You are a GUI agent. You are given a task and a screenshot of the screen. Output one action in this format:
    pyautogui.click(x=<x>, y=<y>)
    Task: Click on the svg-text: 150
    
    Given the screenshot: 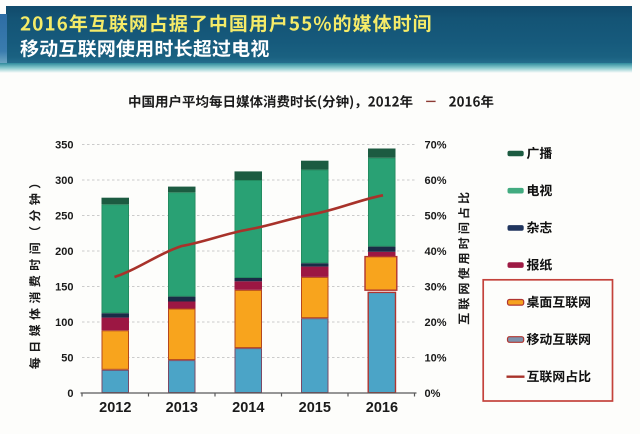 What is the action you would take?
    pyautogui.click(x=64, y=287)
    